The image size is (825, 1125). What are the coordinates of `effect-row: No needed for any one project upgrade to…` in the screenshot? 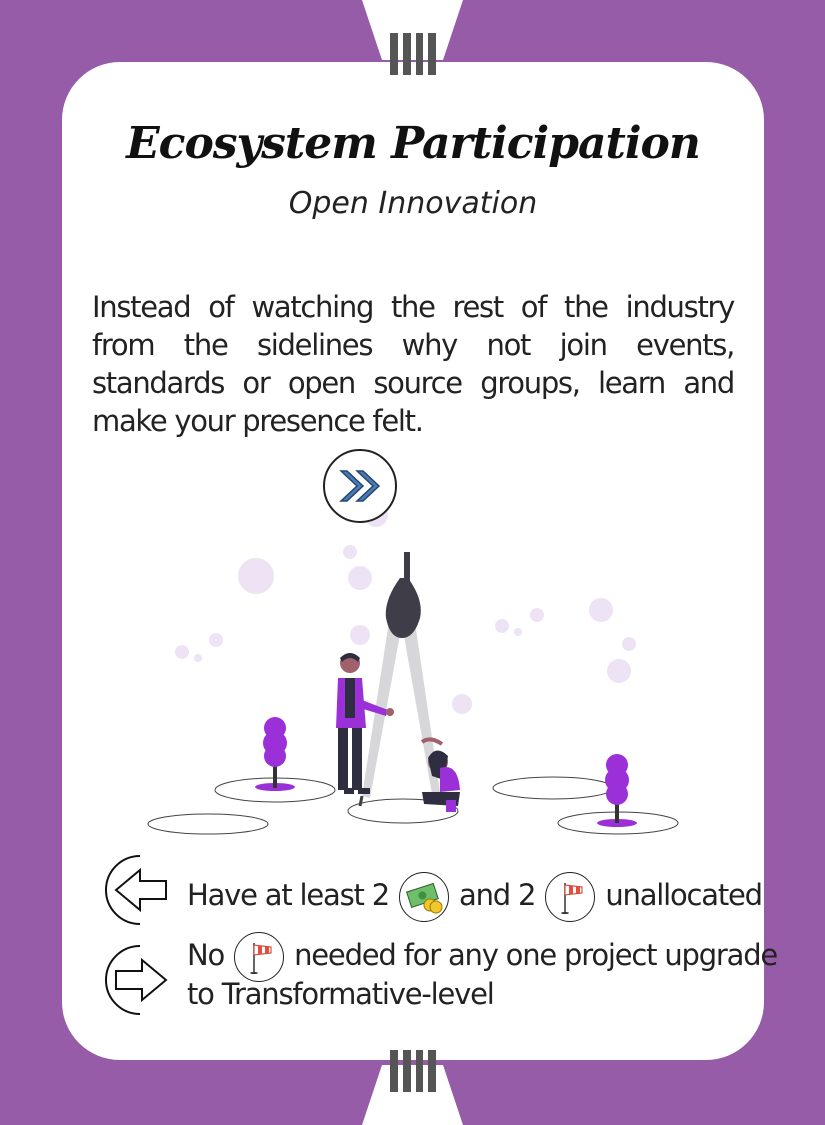 It's located at (435, 979).